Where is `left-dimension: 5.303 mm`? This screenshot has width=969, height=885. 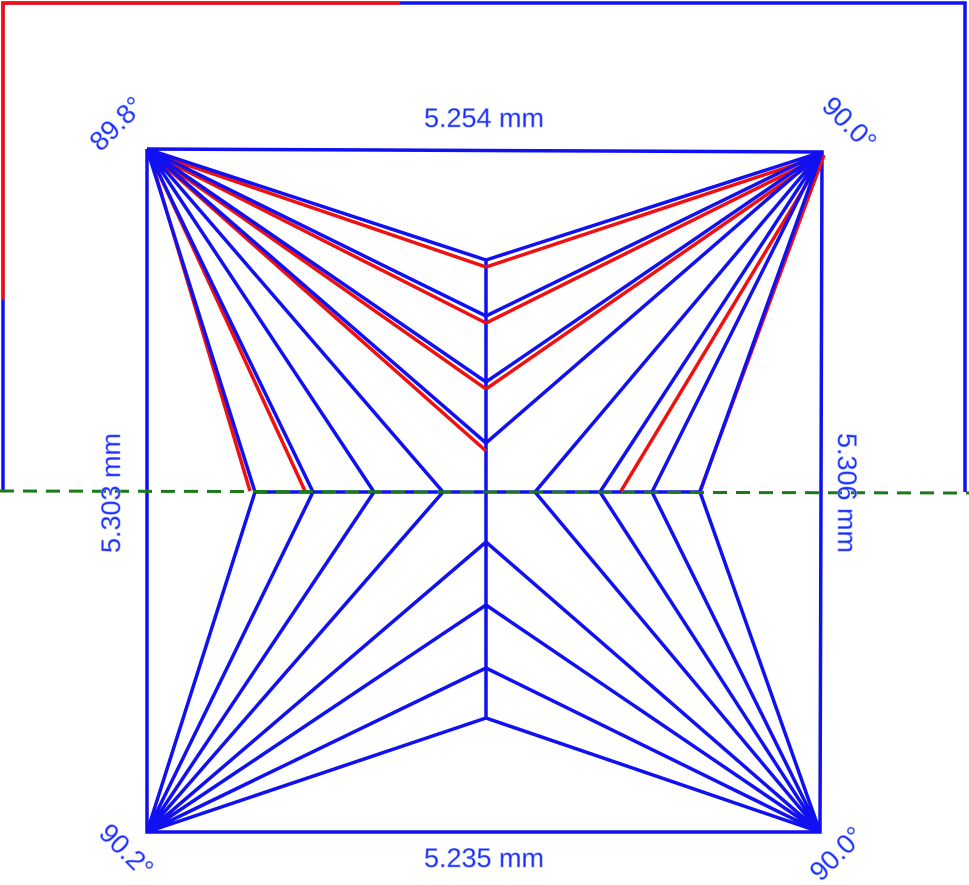 left-dimension: 5.303 mm is located at coordinates (111, 493).